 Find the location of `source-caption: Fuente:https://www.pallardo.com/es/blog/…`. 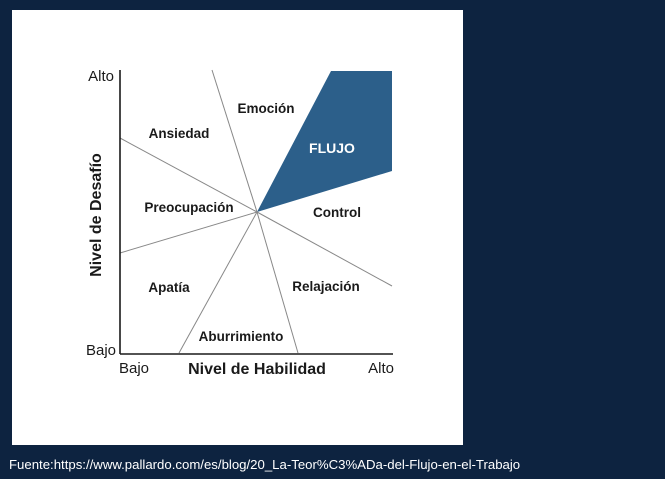

source-caption: Fuente:https://www.pallardo.com/es/blog/… is located at coordinates (265, 464).